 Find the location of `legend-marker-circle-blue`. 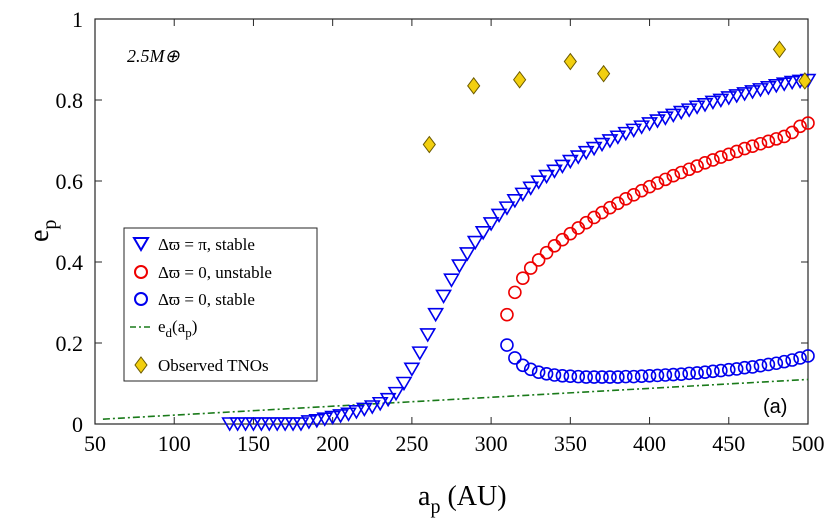

legend-marker-circle-blue is located at coordinates (141, 299).